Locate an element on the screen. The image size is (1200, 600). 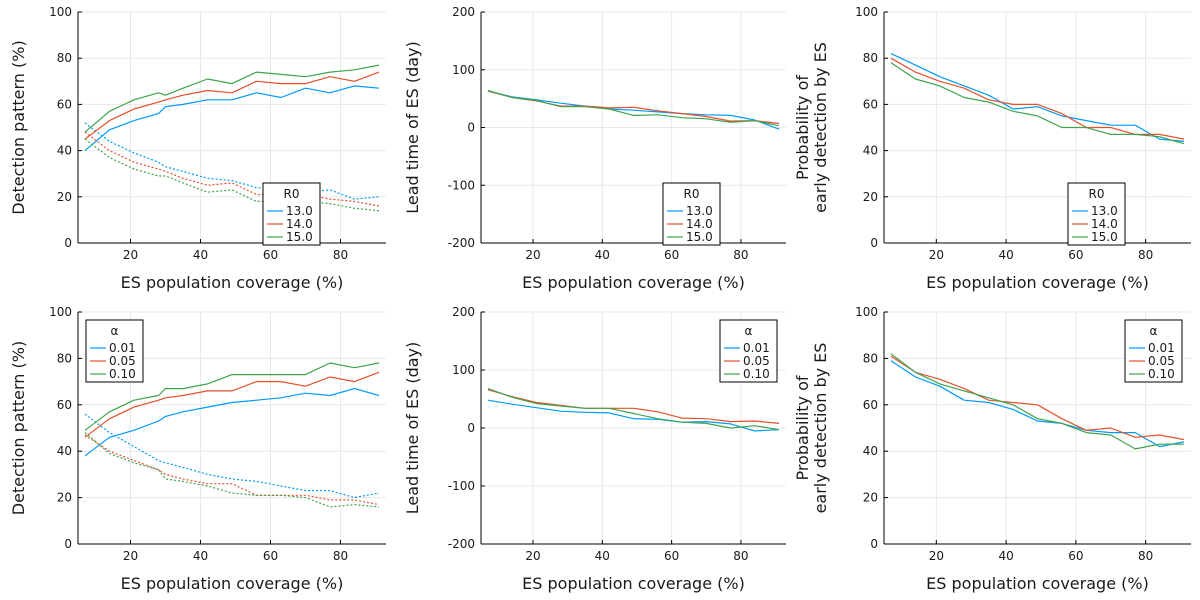
y-tick-label: -200 is located at coordinates (461, 243).